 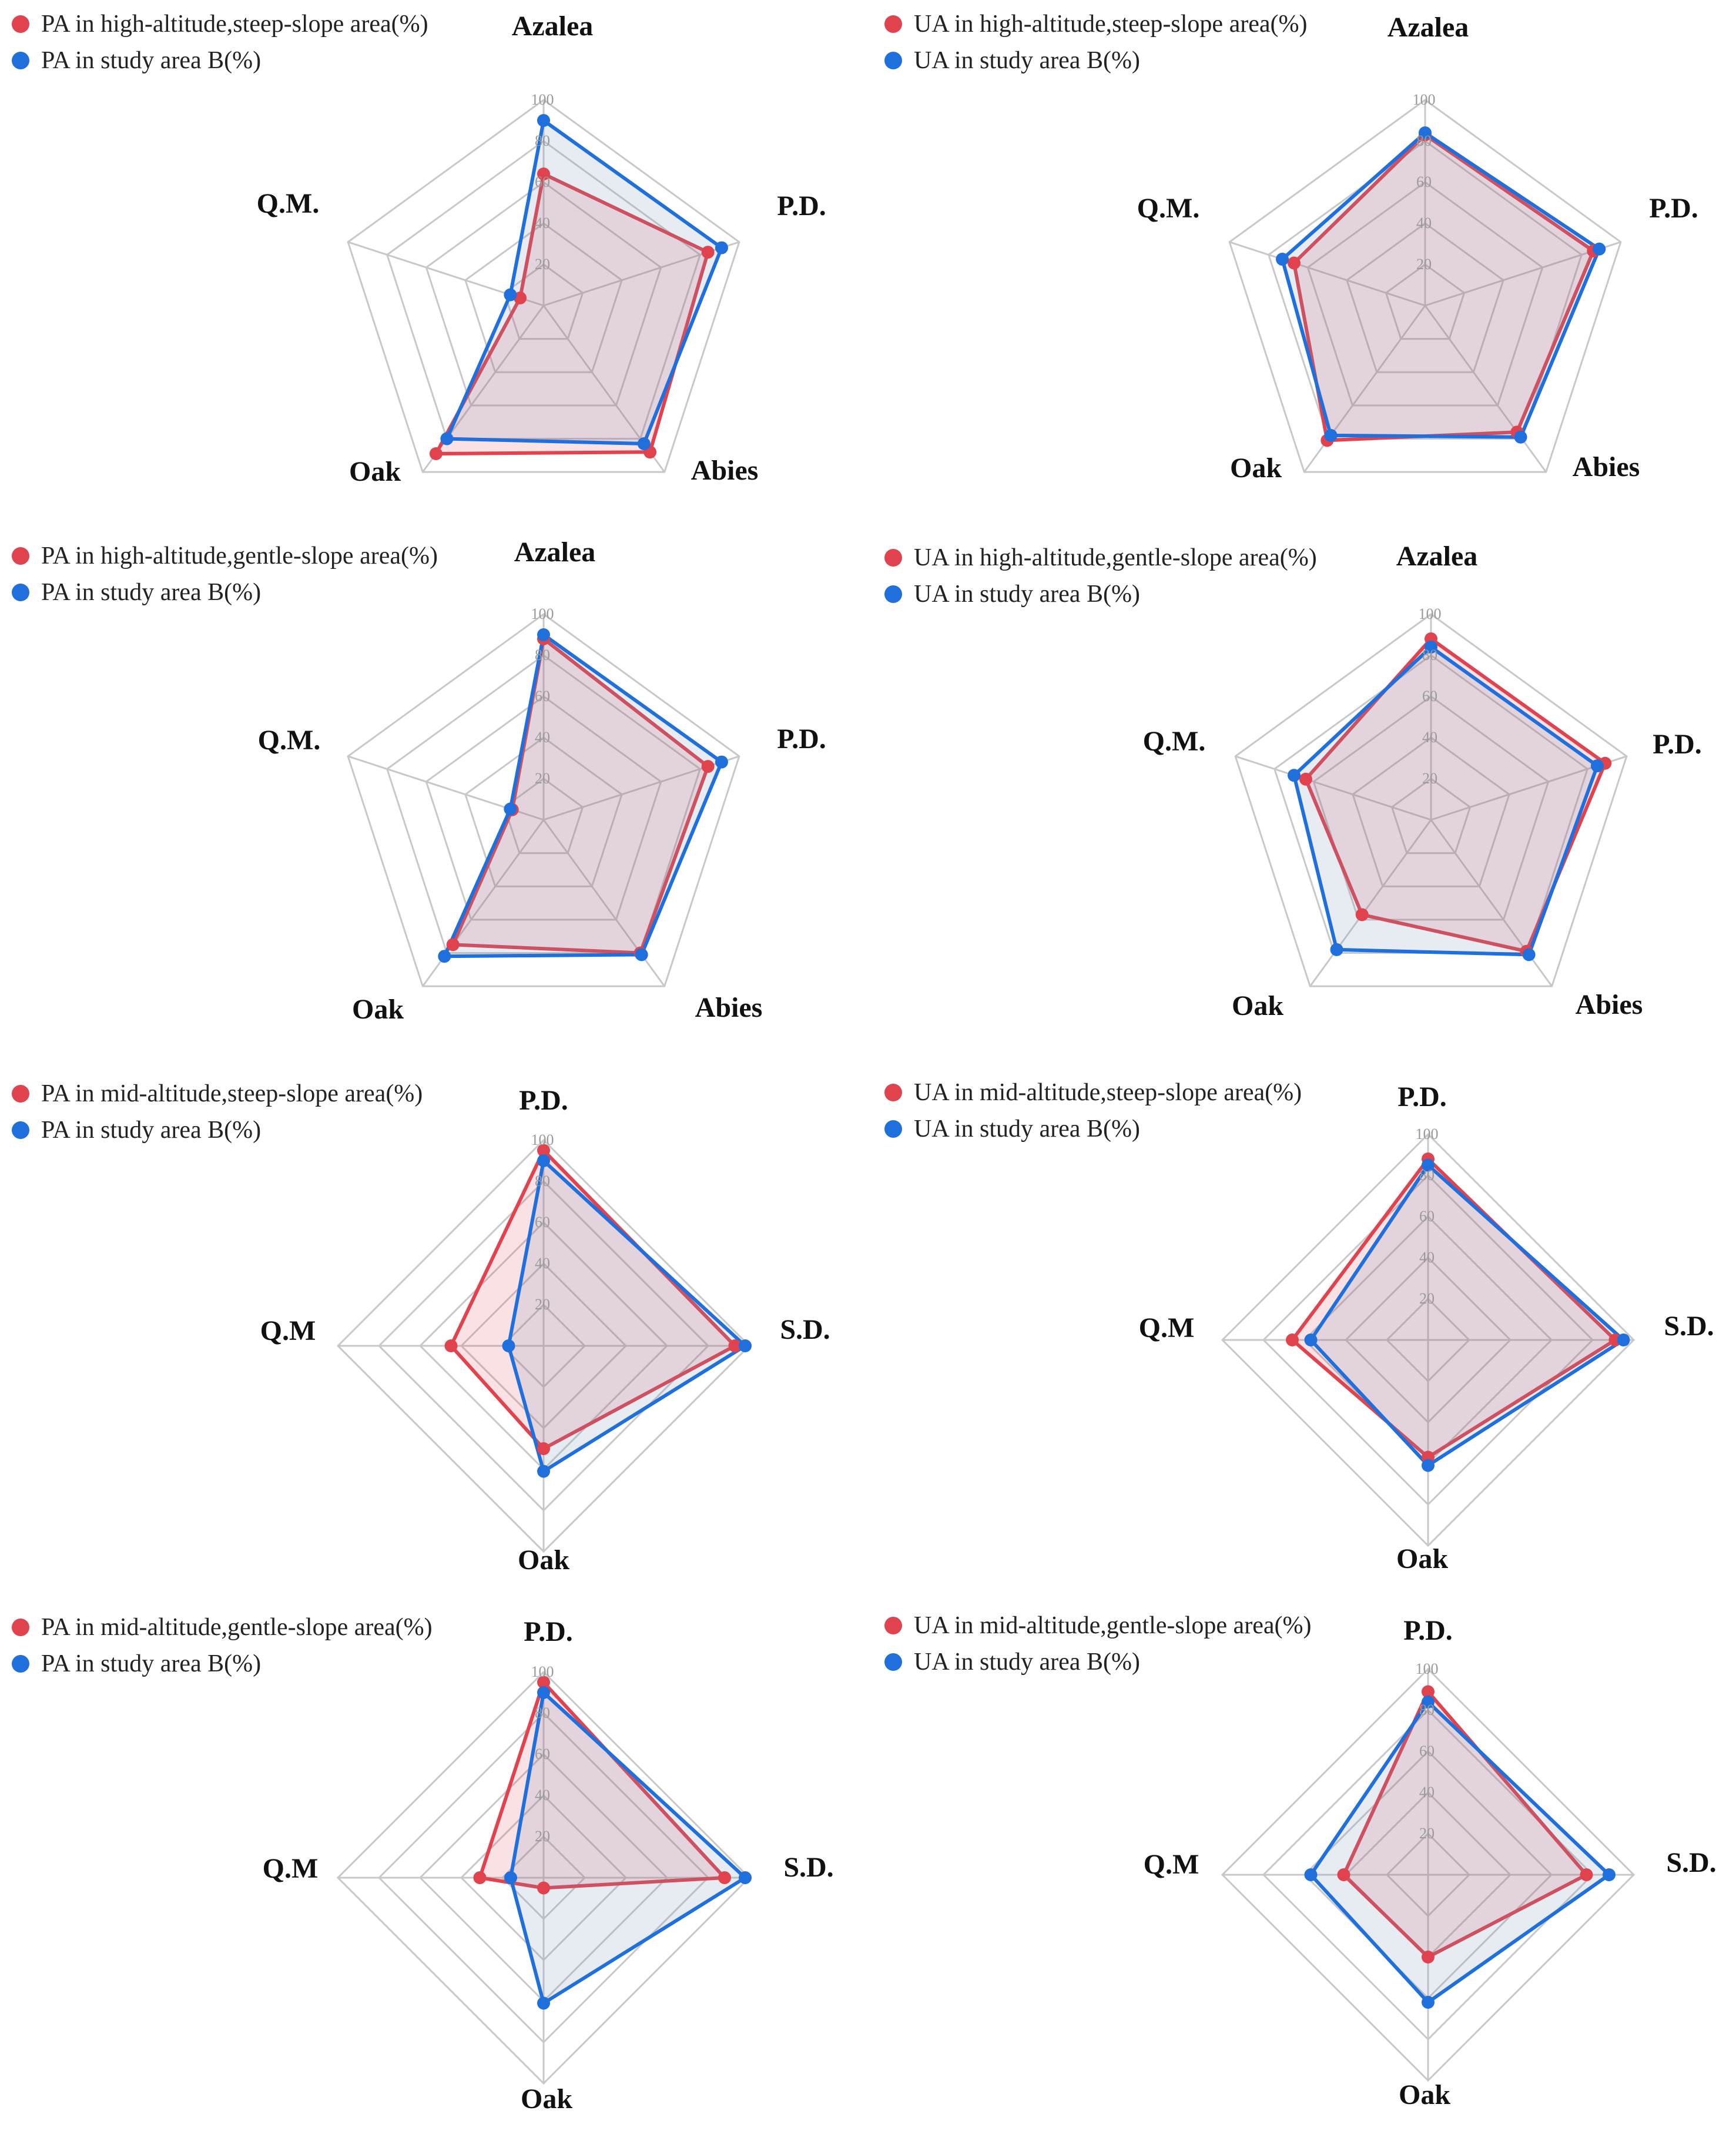 I want to click on data-point-blue-azalea, so click(x=543, y=120).